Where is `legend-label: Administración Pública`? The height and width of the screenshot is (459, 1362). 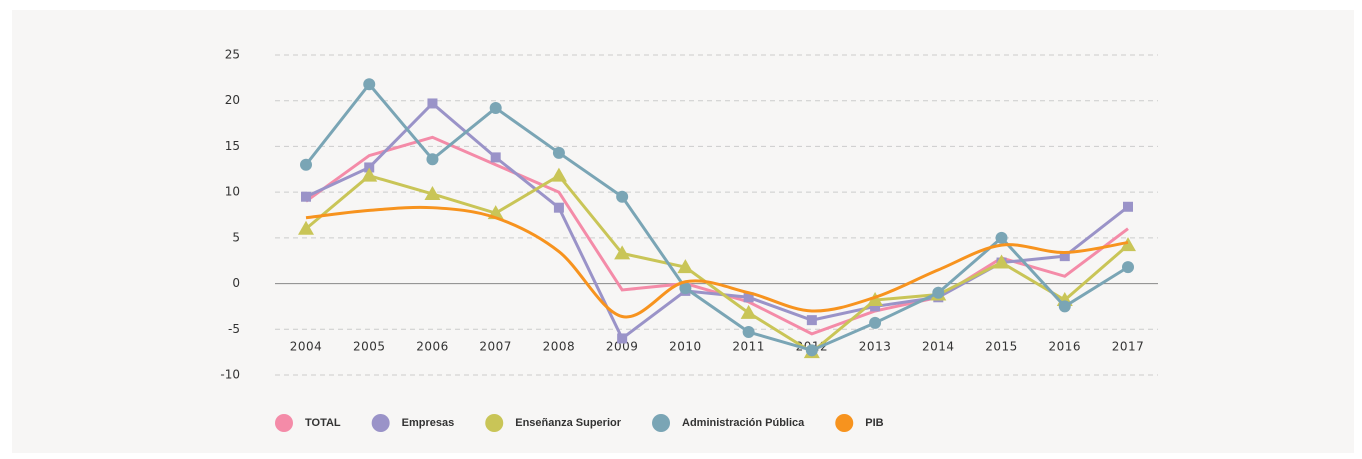 legend-label: Administración Pública is located at coordinates (743, 423).